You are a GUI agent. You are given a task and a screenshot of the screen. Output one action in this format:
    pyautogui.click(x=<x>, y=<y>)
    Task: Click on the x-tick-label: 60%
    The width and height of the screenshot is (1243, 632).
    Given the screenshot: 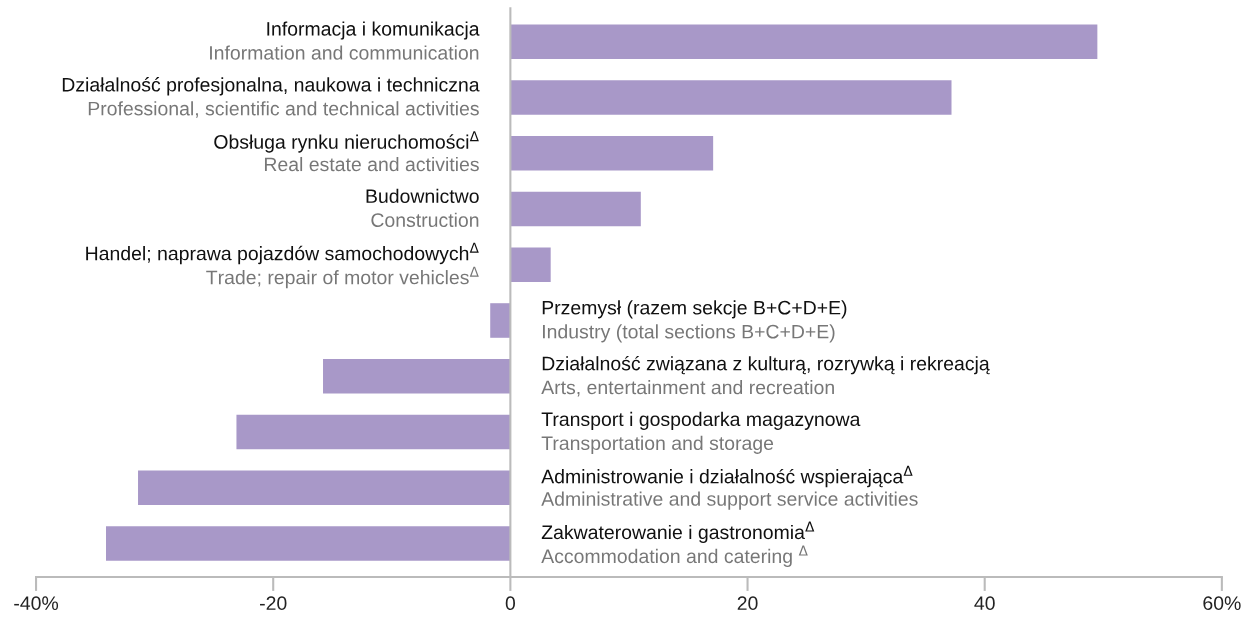 What is the action you would take?
    pyautogui.click(x=1222, y=603)
    